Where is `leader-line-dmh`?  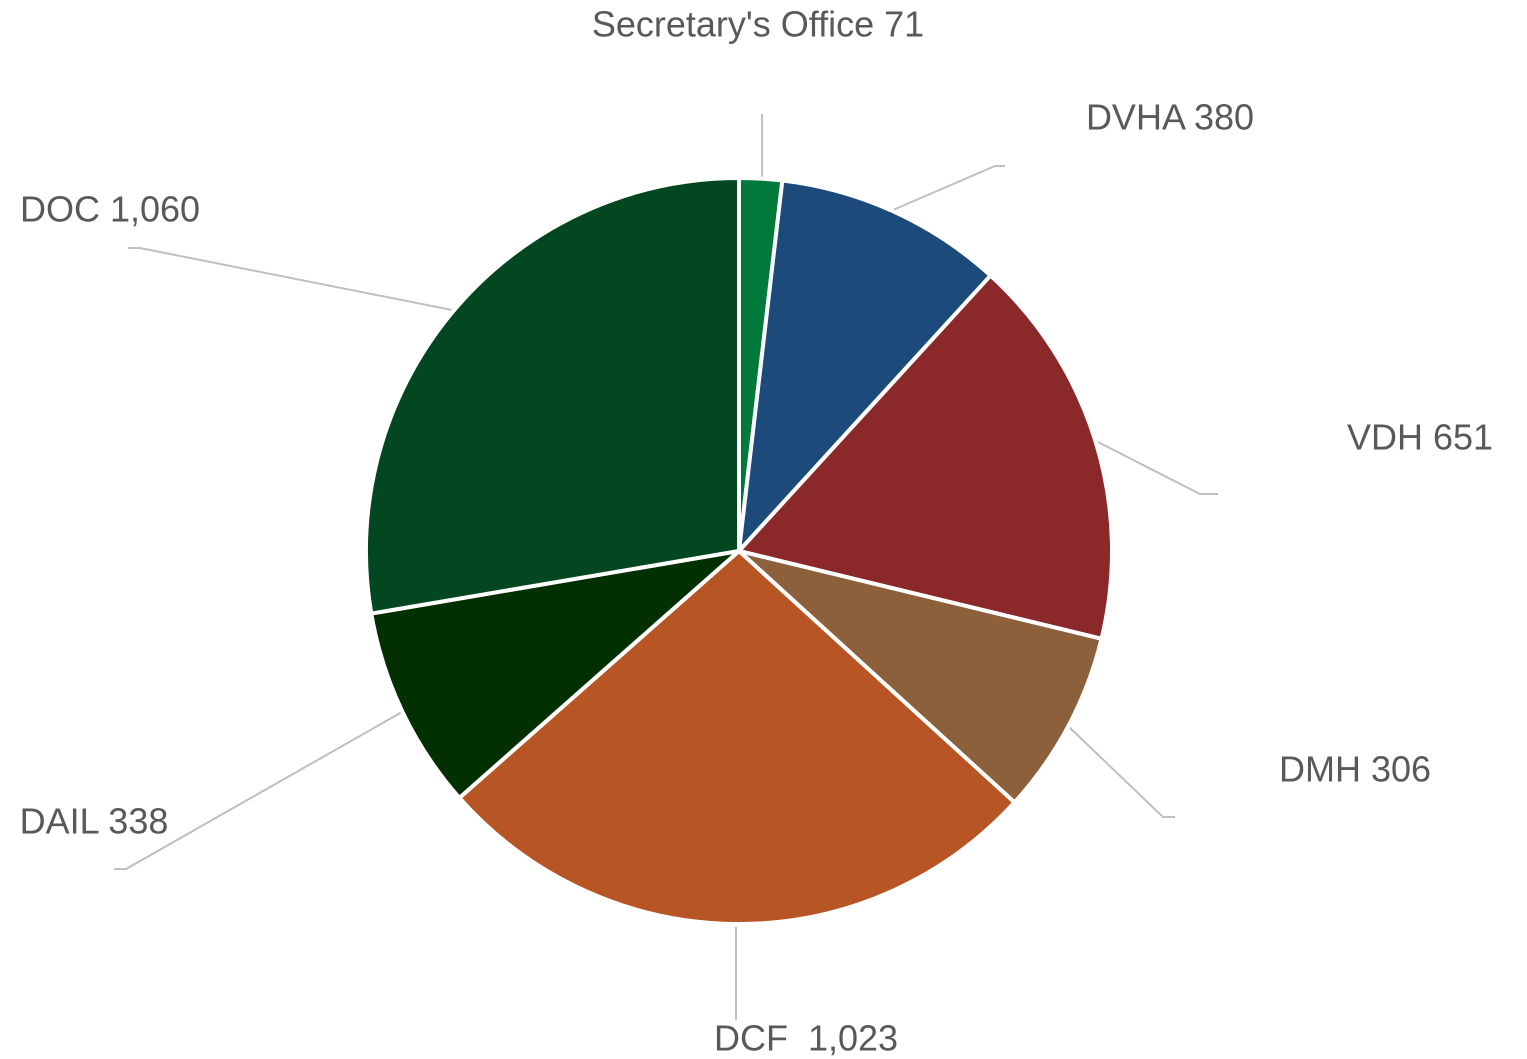 leader-line-dmh is located at coordinates (1121, 771).